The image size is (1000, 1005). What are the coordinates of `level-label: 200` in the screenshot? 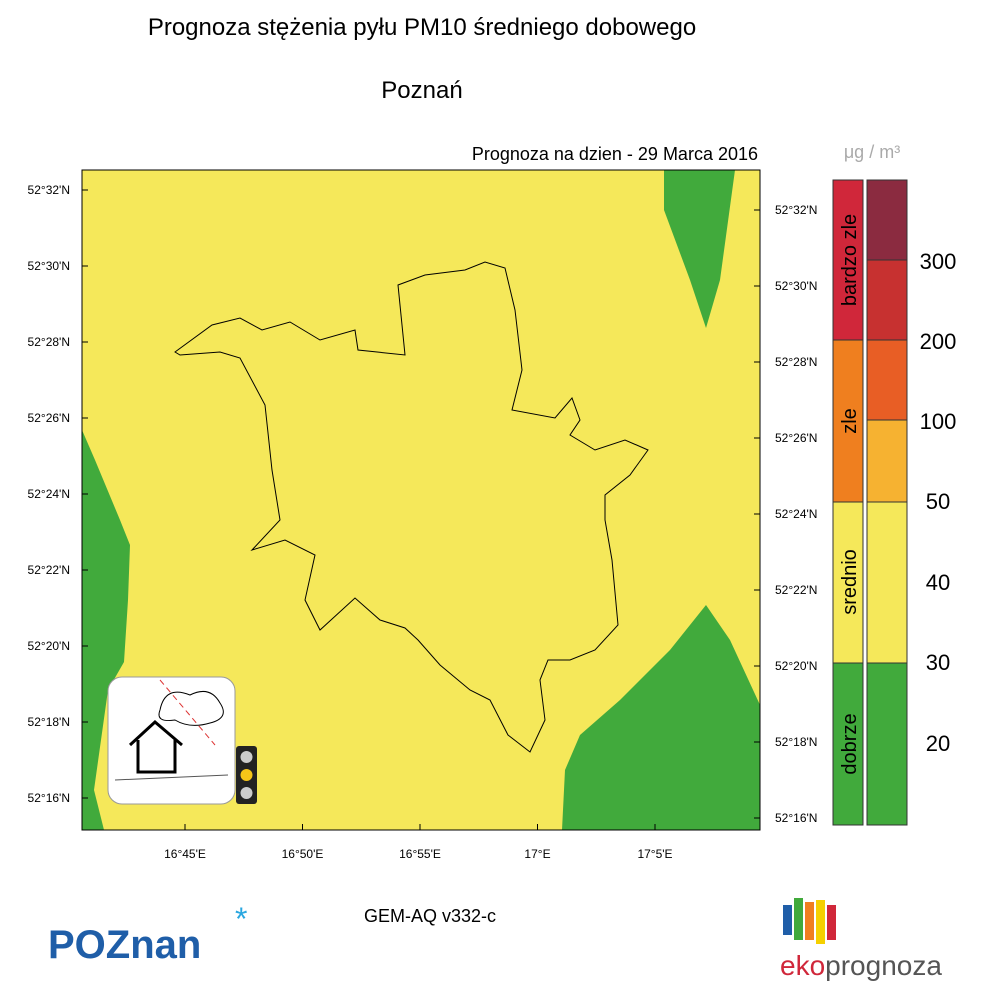 It's located at (938, 341).